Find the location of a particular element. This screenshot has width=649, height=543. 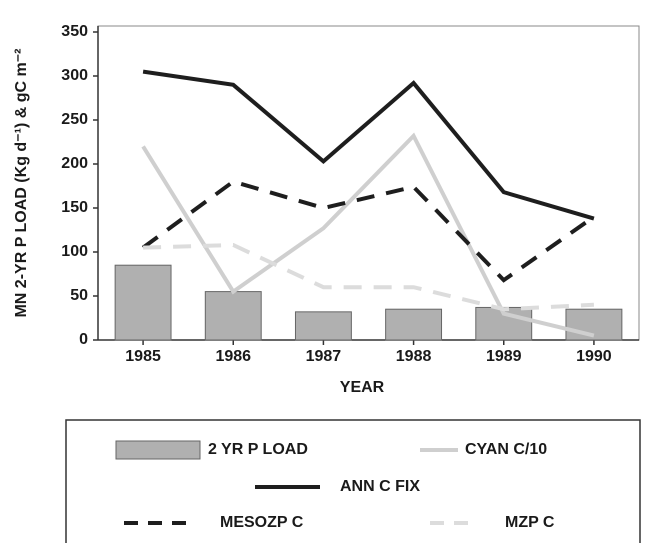

y-tick-label: 200 is located at coordinates (74, 163).